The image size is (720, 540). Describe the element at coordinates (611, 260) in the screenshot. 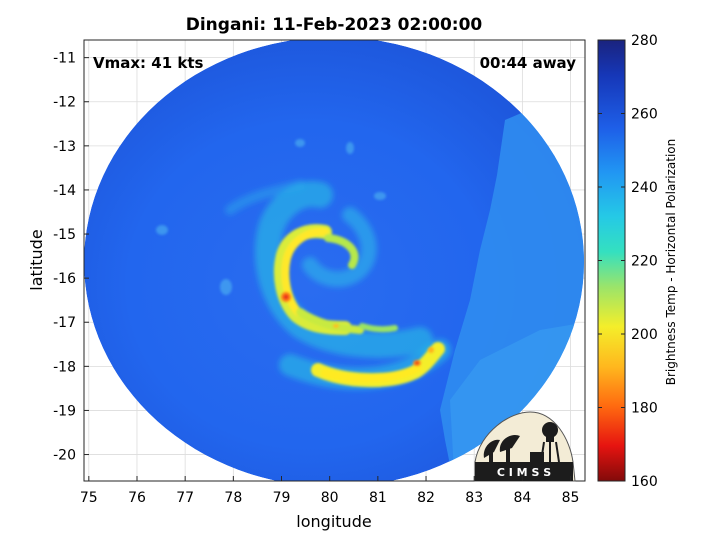

I see `colorbar-gradient` at that location.